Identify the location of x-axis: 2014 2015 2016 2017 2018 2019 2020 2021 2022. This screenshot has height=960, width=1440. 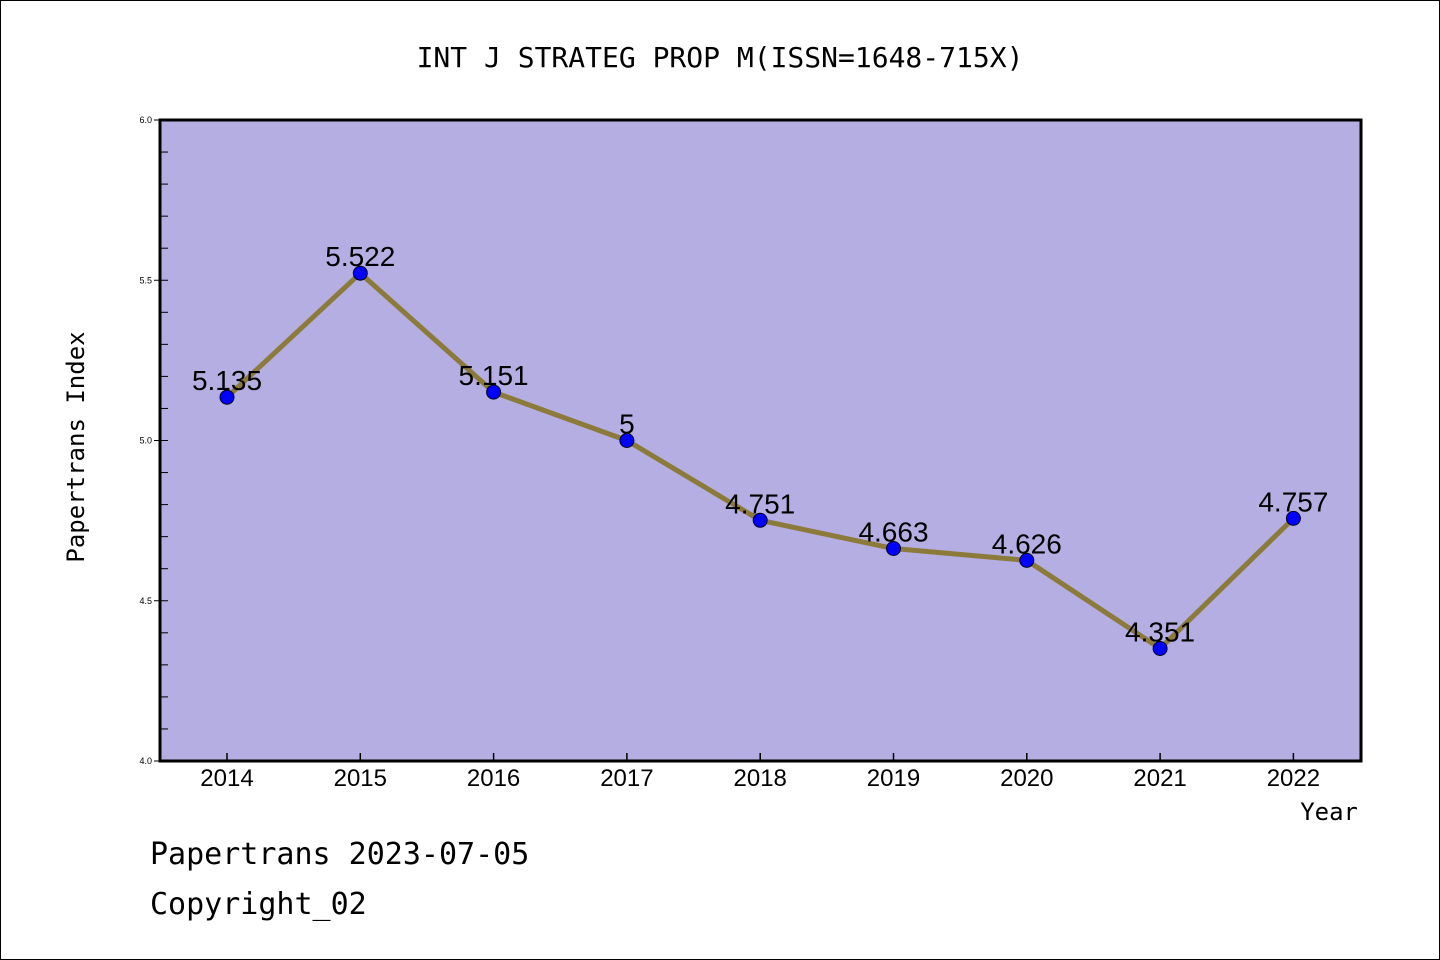
(760, 772).